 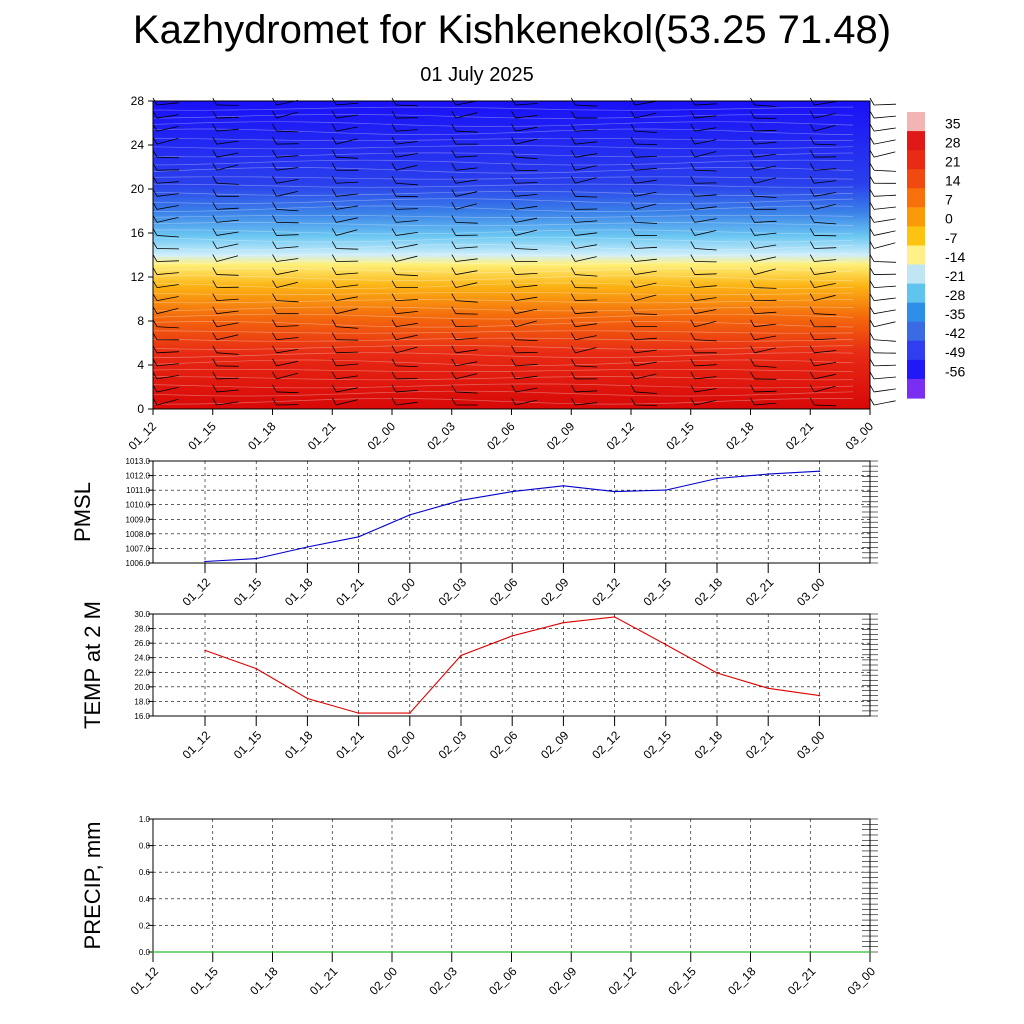 I want to click on y-tick-label: 1006.0, so click(x=138, y=563).